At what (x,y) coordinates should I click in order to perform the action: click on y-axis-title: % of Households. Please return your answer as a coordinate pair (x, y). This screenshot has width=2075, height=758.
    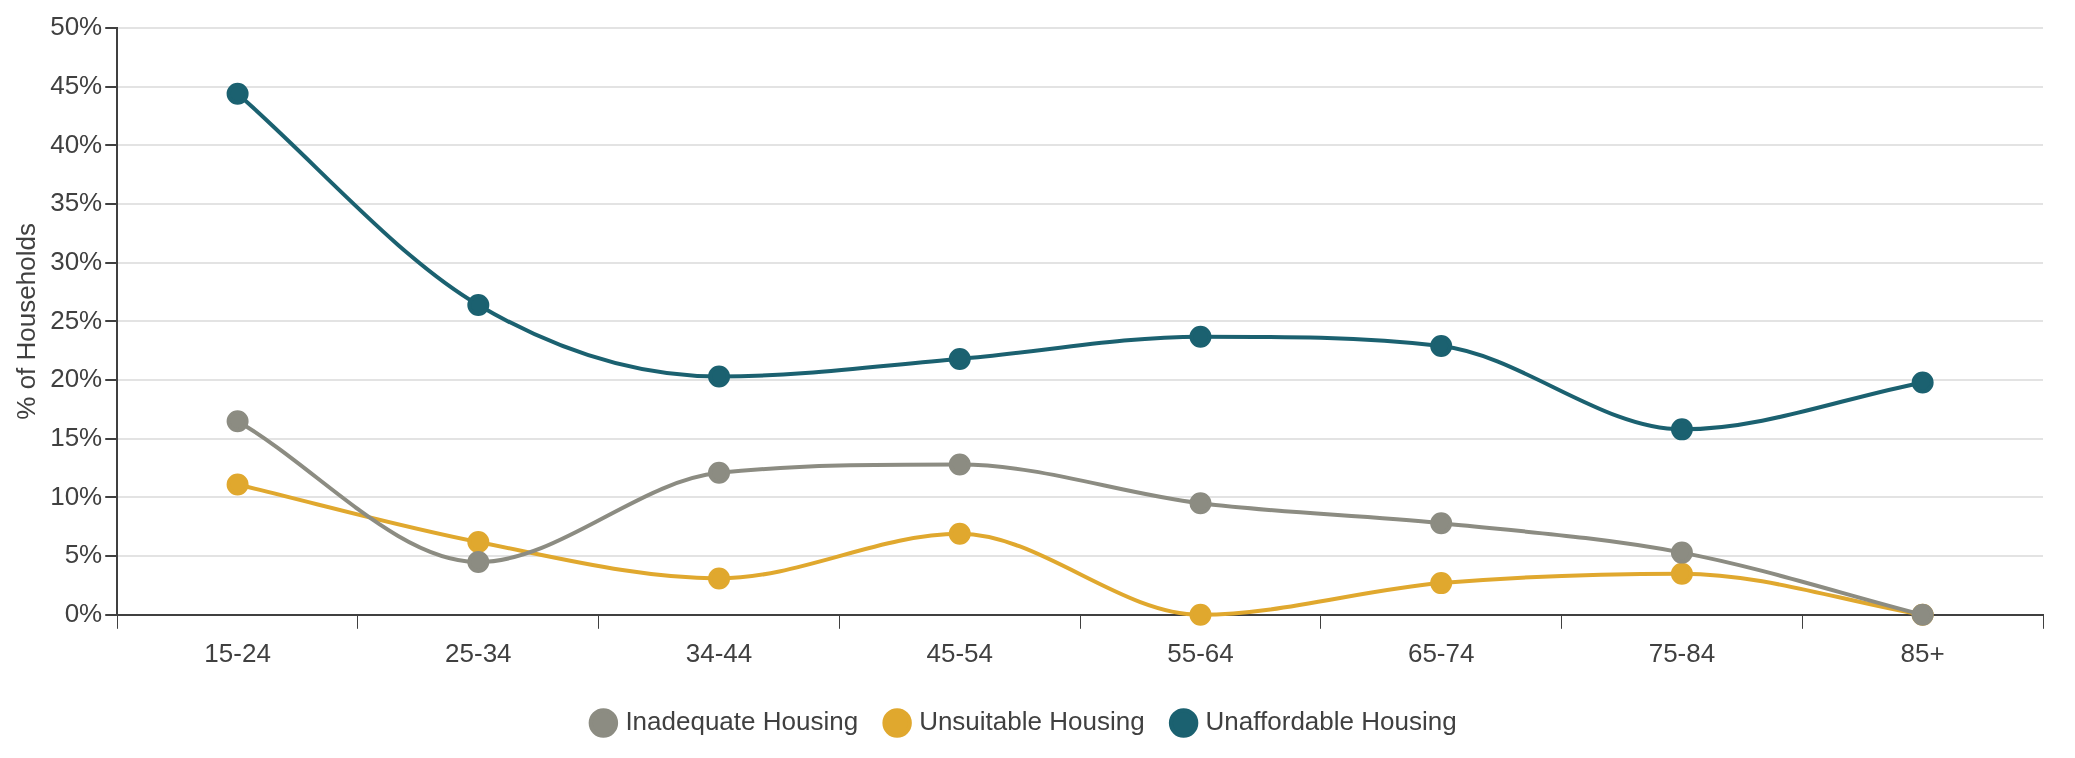
    Looking at the image, I should click on (25, 321).